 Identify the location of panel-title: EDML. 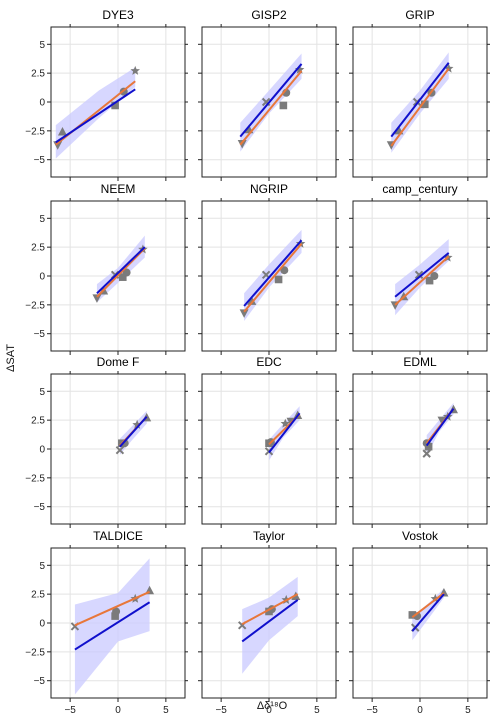
(420, 362).